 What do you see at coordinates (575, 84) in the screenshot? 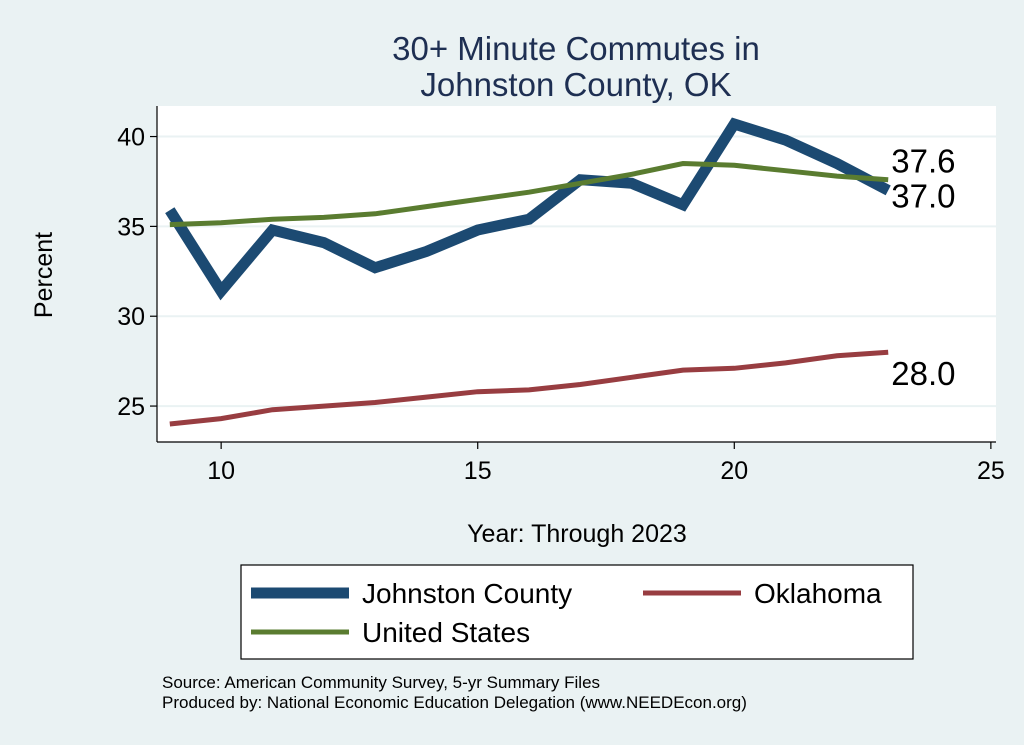
I see `chart-title-line-2: Johnston County, OK` at bounding box center [575, 84].